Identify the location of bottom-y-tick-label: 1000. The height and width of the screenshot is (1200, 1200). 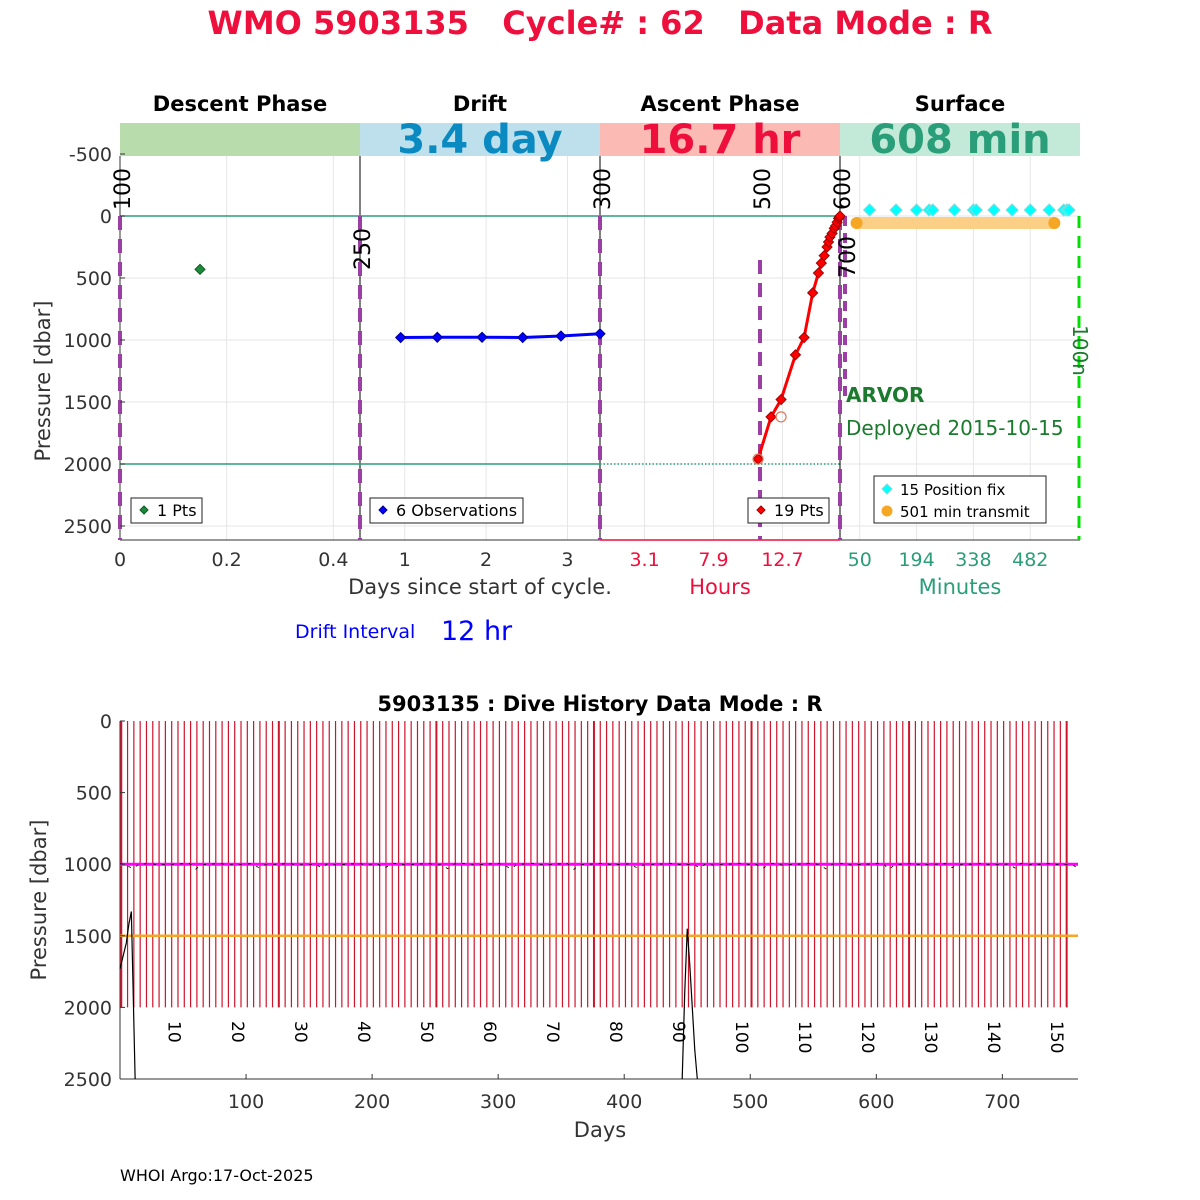
(88, 865).